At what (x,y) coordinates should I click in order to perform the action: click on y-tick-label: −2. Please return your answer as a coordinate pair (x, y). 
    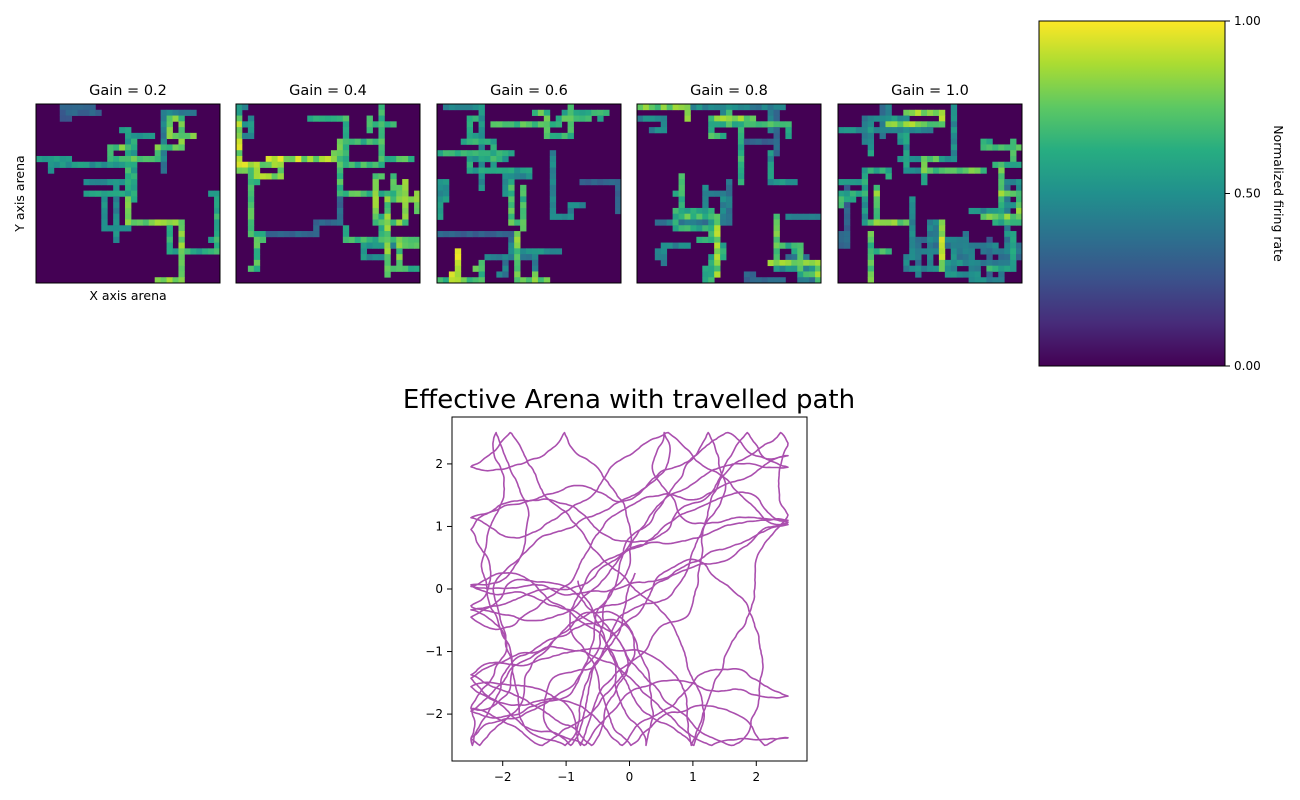
    Looking at the image, I should click on (434, 714).